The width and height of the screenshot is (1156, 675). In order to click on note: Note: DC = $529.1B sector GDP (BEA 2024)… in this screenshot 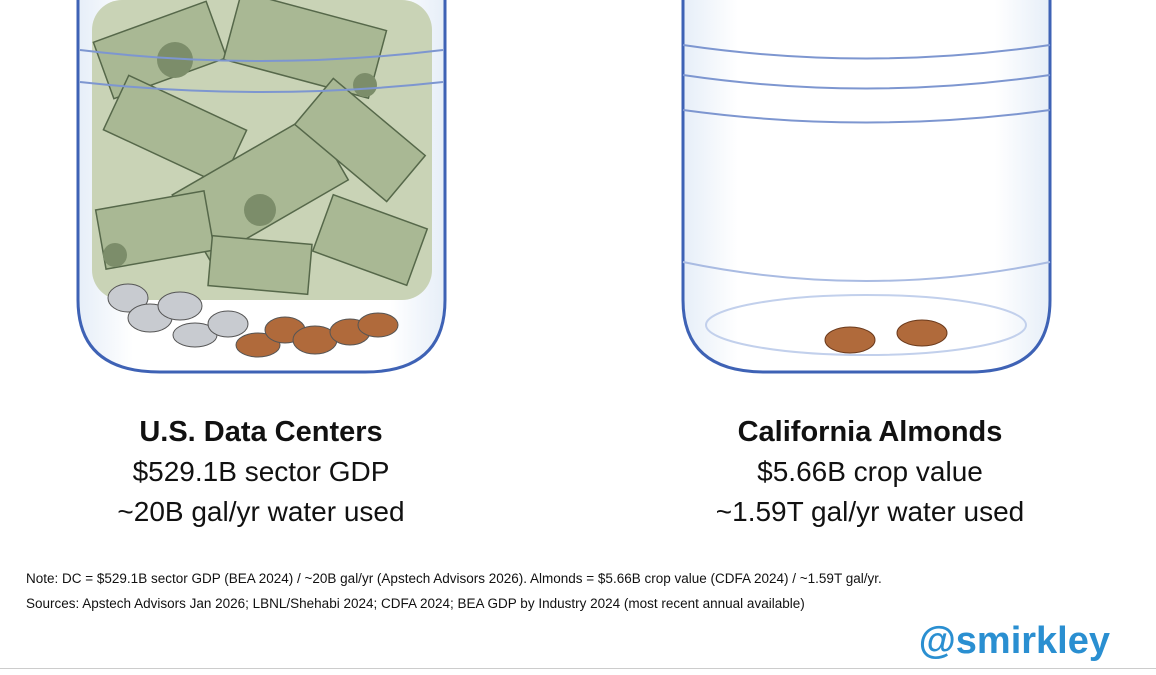, I will do `click(454, 578)`.